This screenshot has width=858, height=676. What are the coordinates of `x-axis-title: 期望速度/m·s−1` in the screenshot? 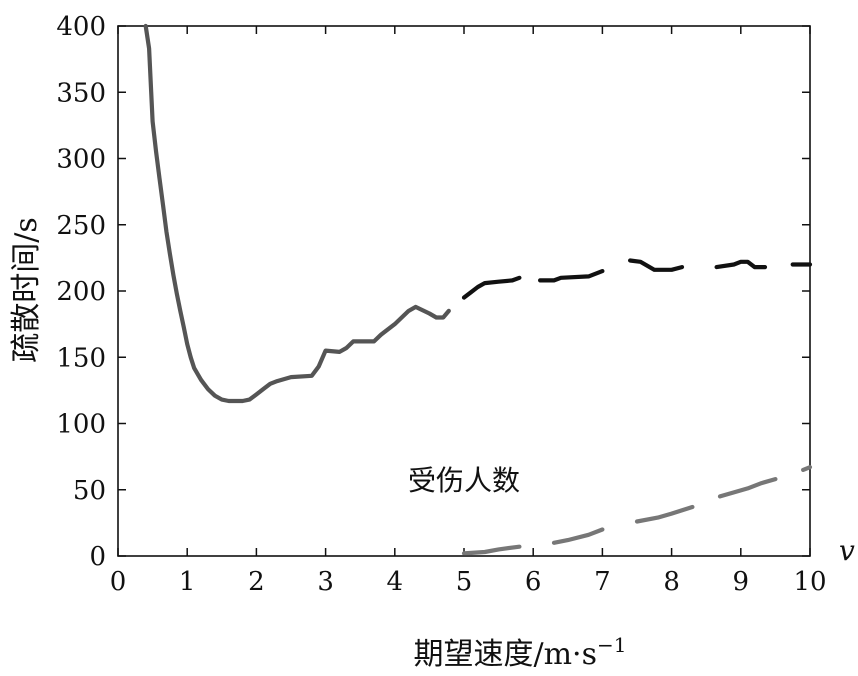 It's located at (520, 652).